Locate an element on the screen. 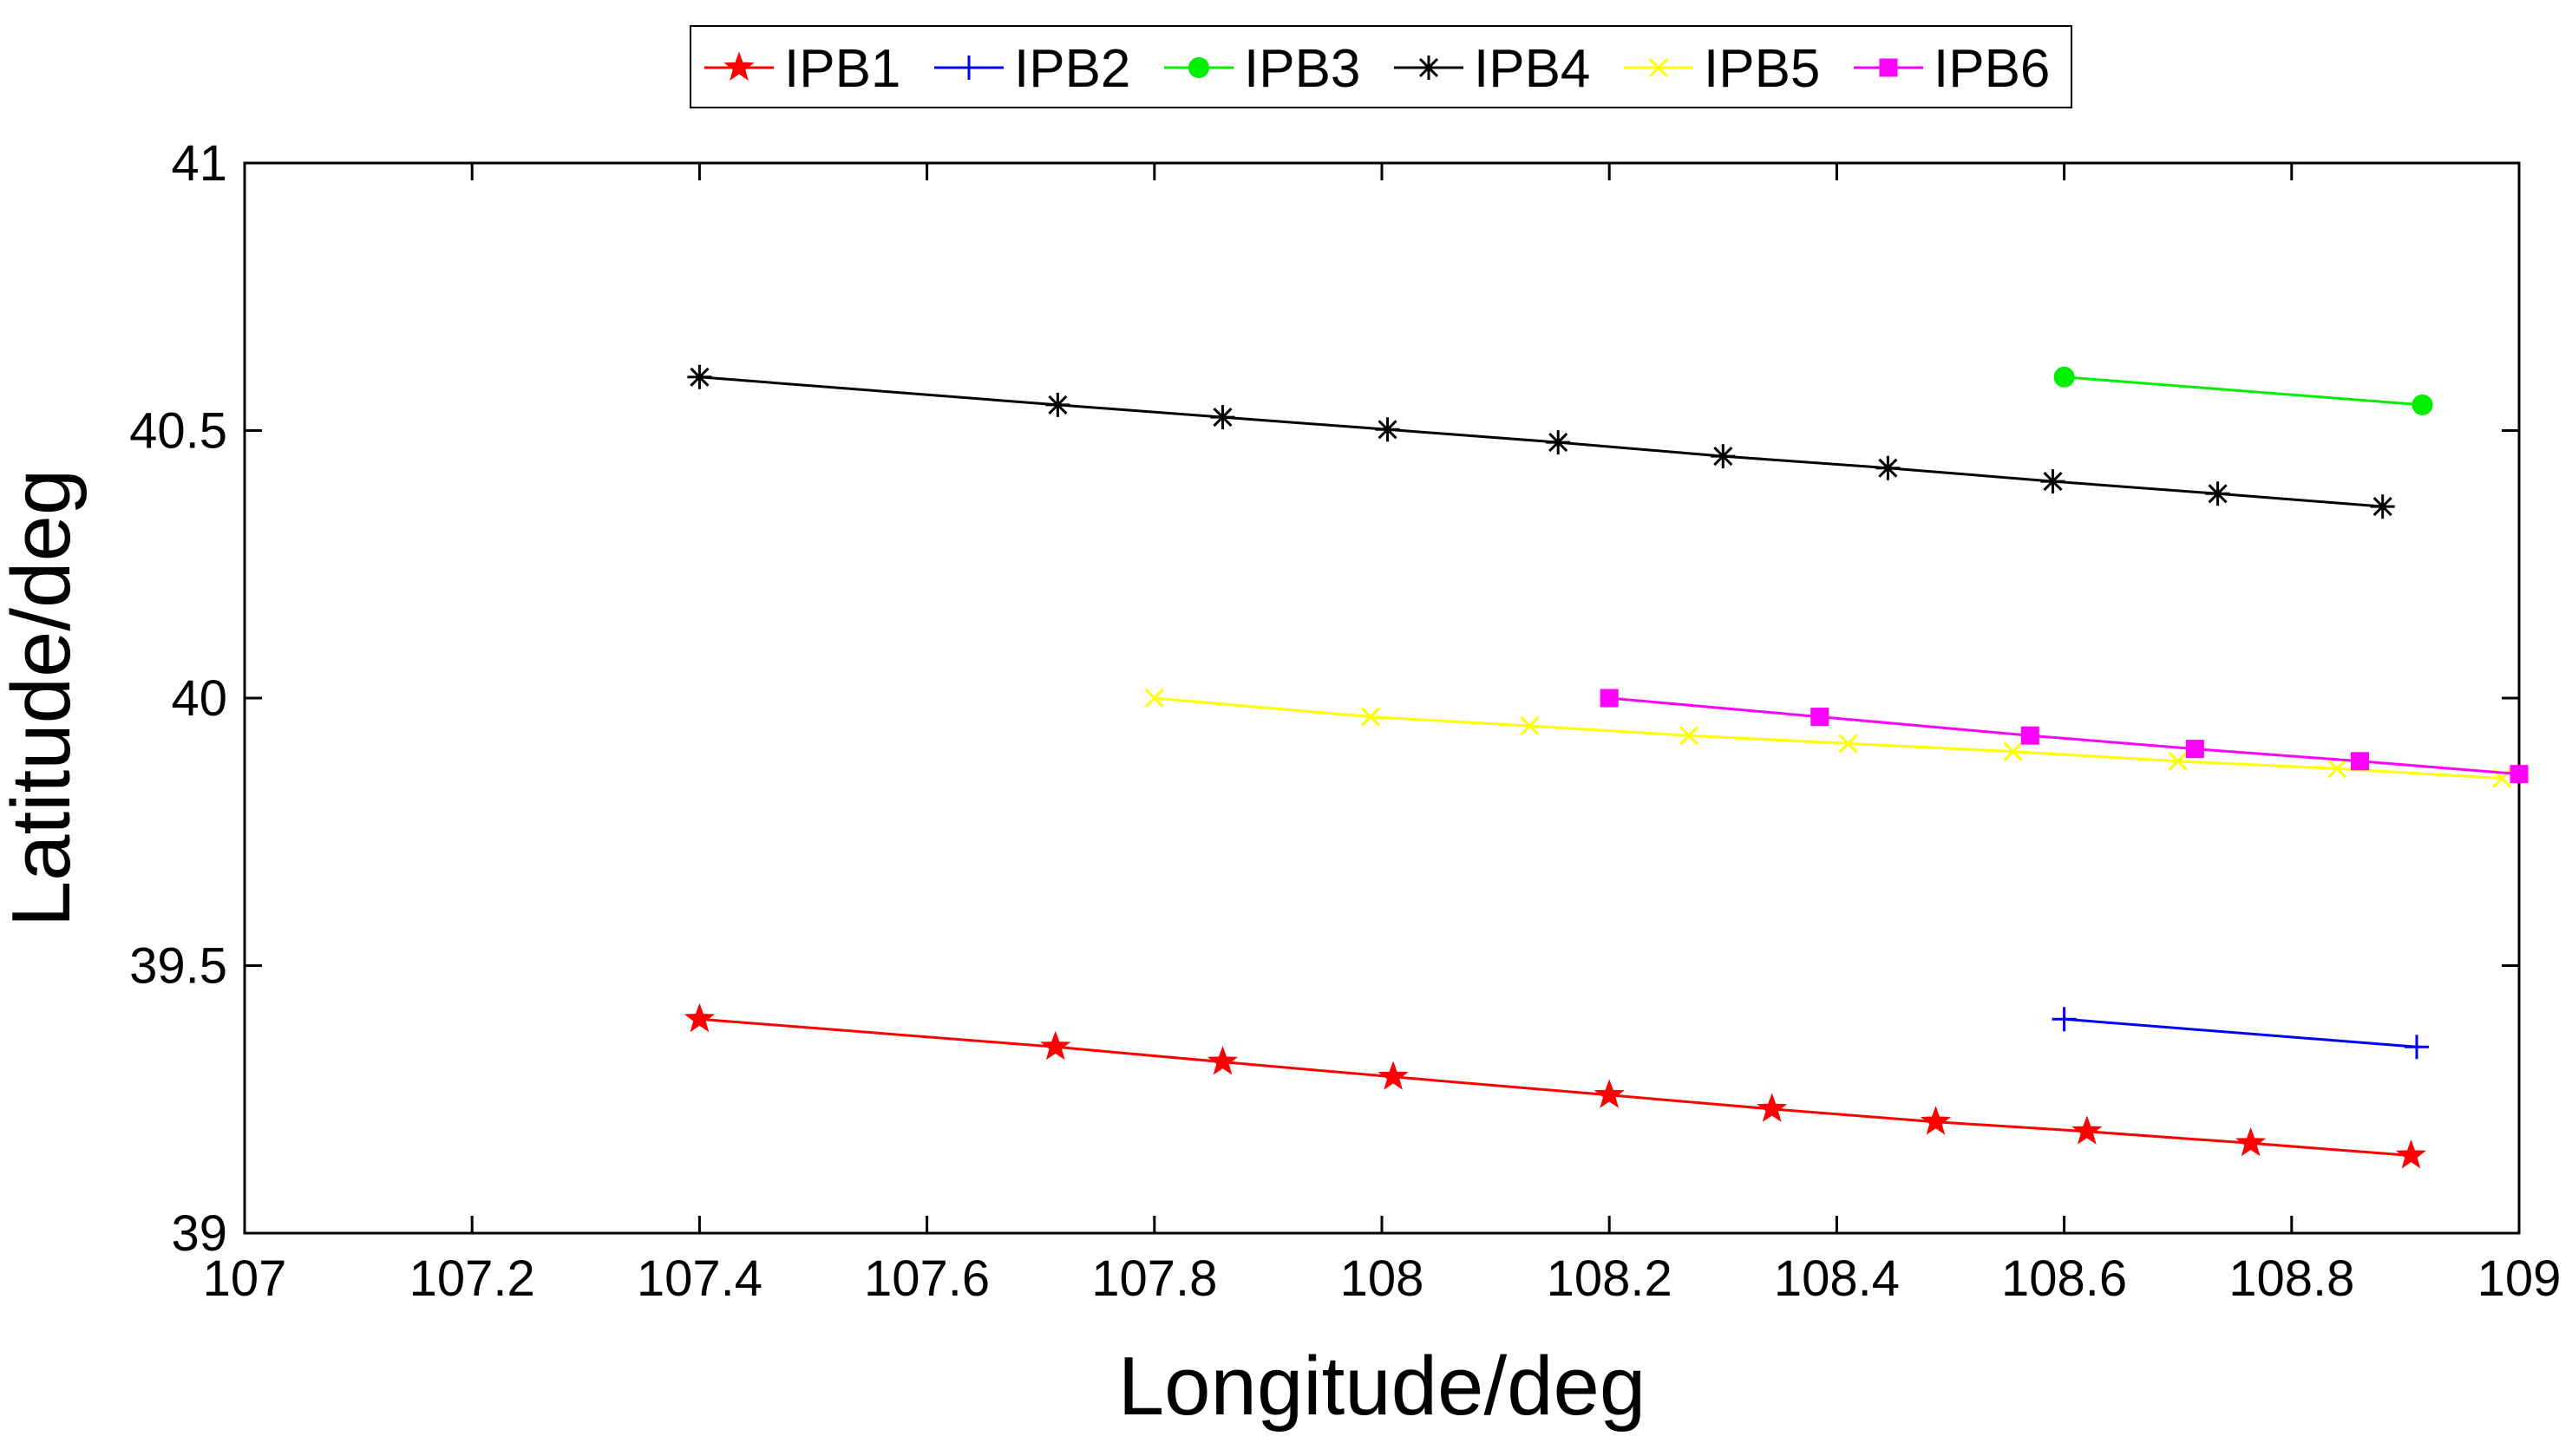  x-tick-label: 108.8 is located at coordinates (2291, 1278).